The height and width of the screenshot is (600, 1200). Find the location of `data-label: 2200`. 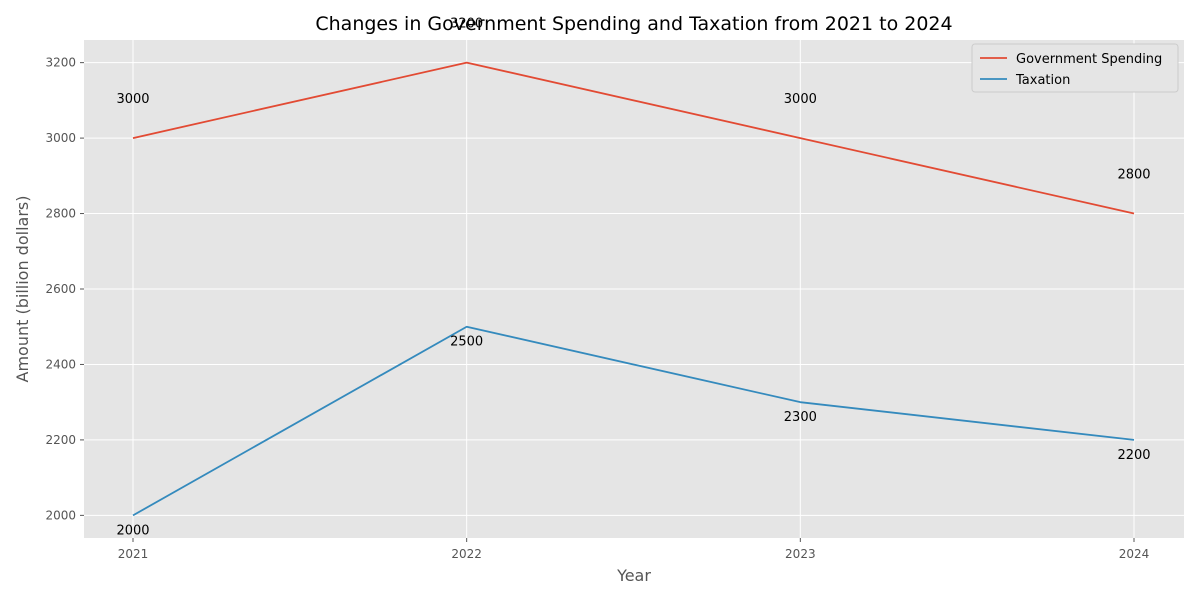

data-label: 2200 is located at coordinates (1133, 455).